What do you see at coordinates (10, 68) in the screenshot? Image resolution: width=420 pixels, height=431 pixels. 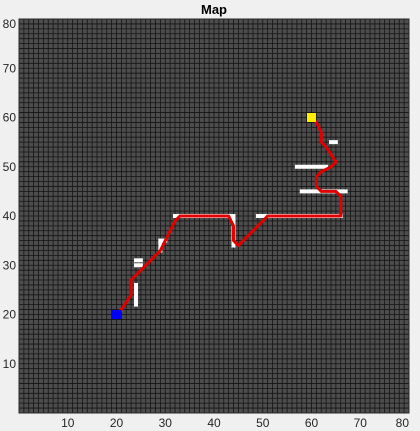 I see `y-tick-label: 70` at bounding box center [10, 68].